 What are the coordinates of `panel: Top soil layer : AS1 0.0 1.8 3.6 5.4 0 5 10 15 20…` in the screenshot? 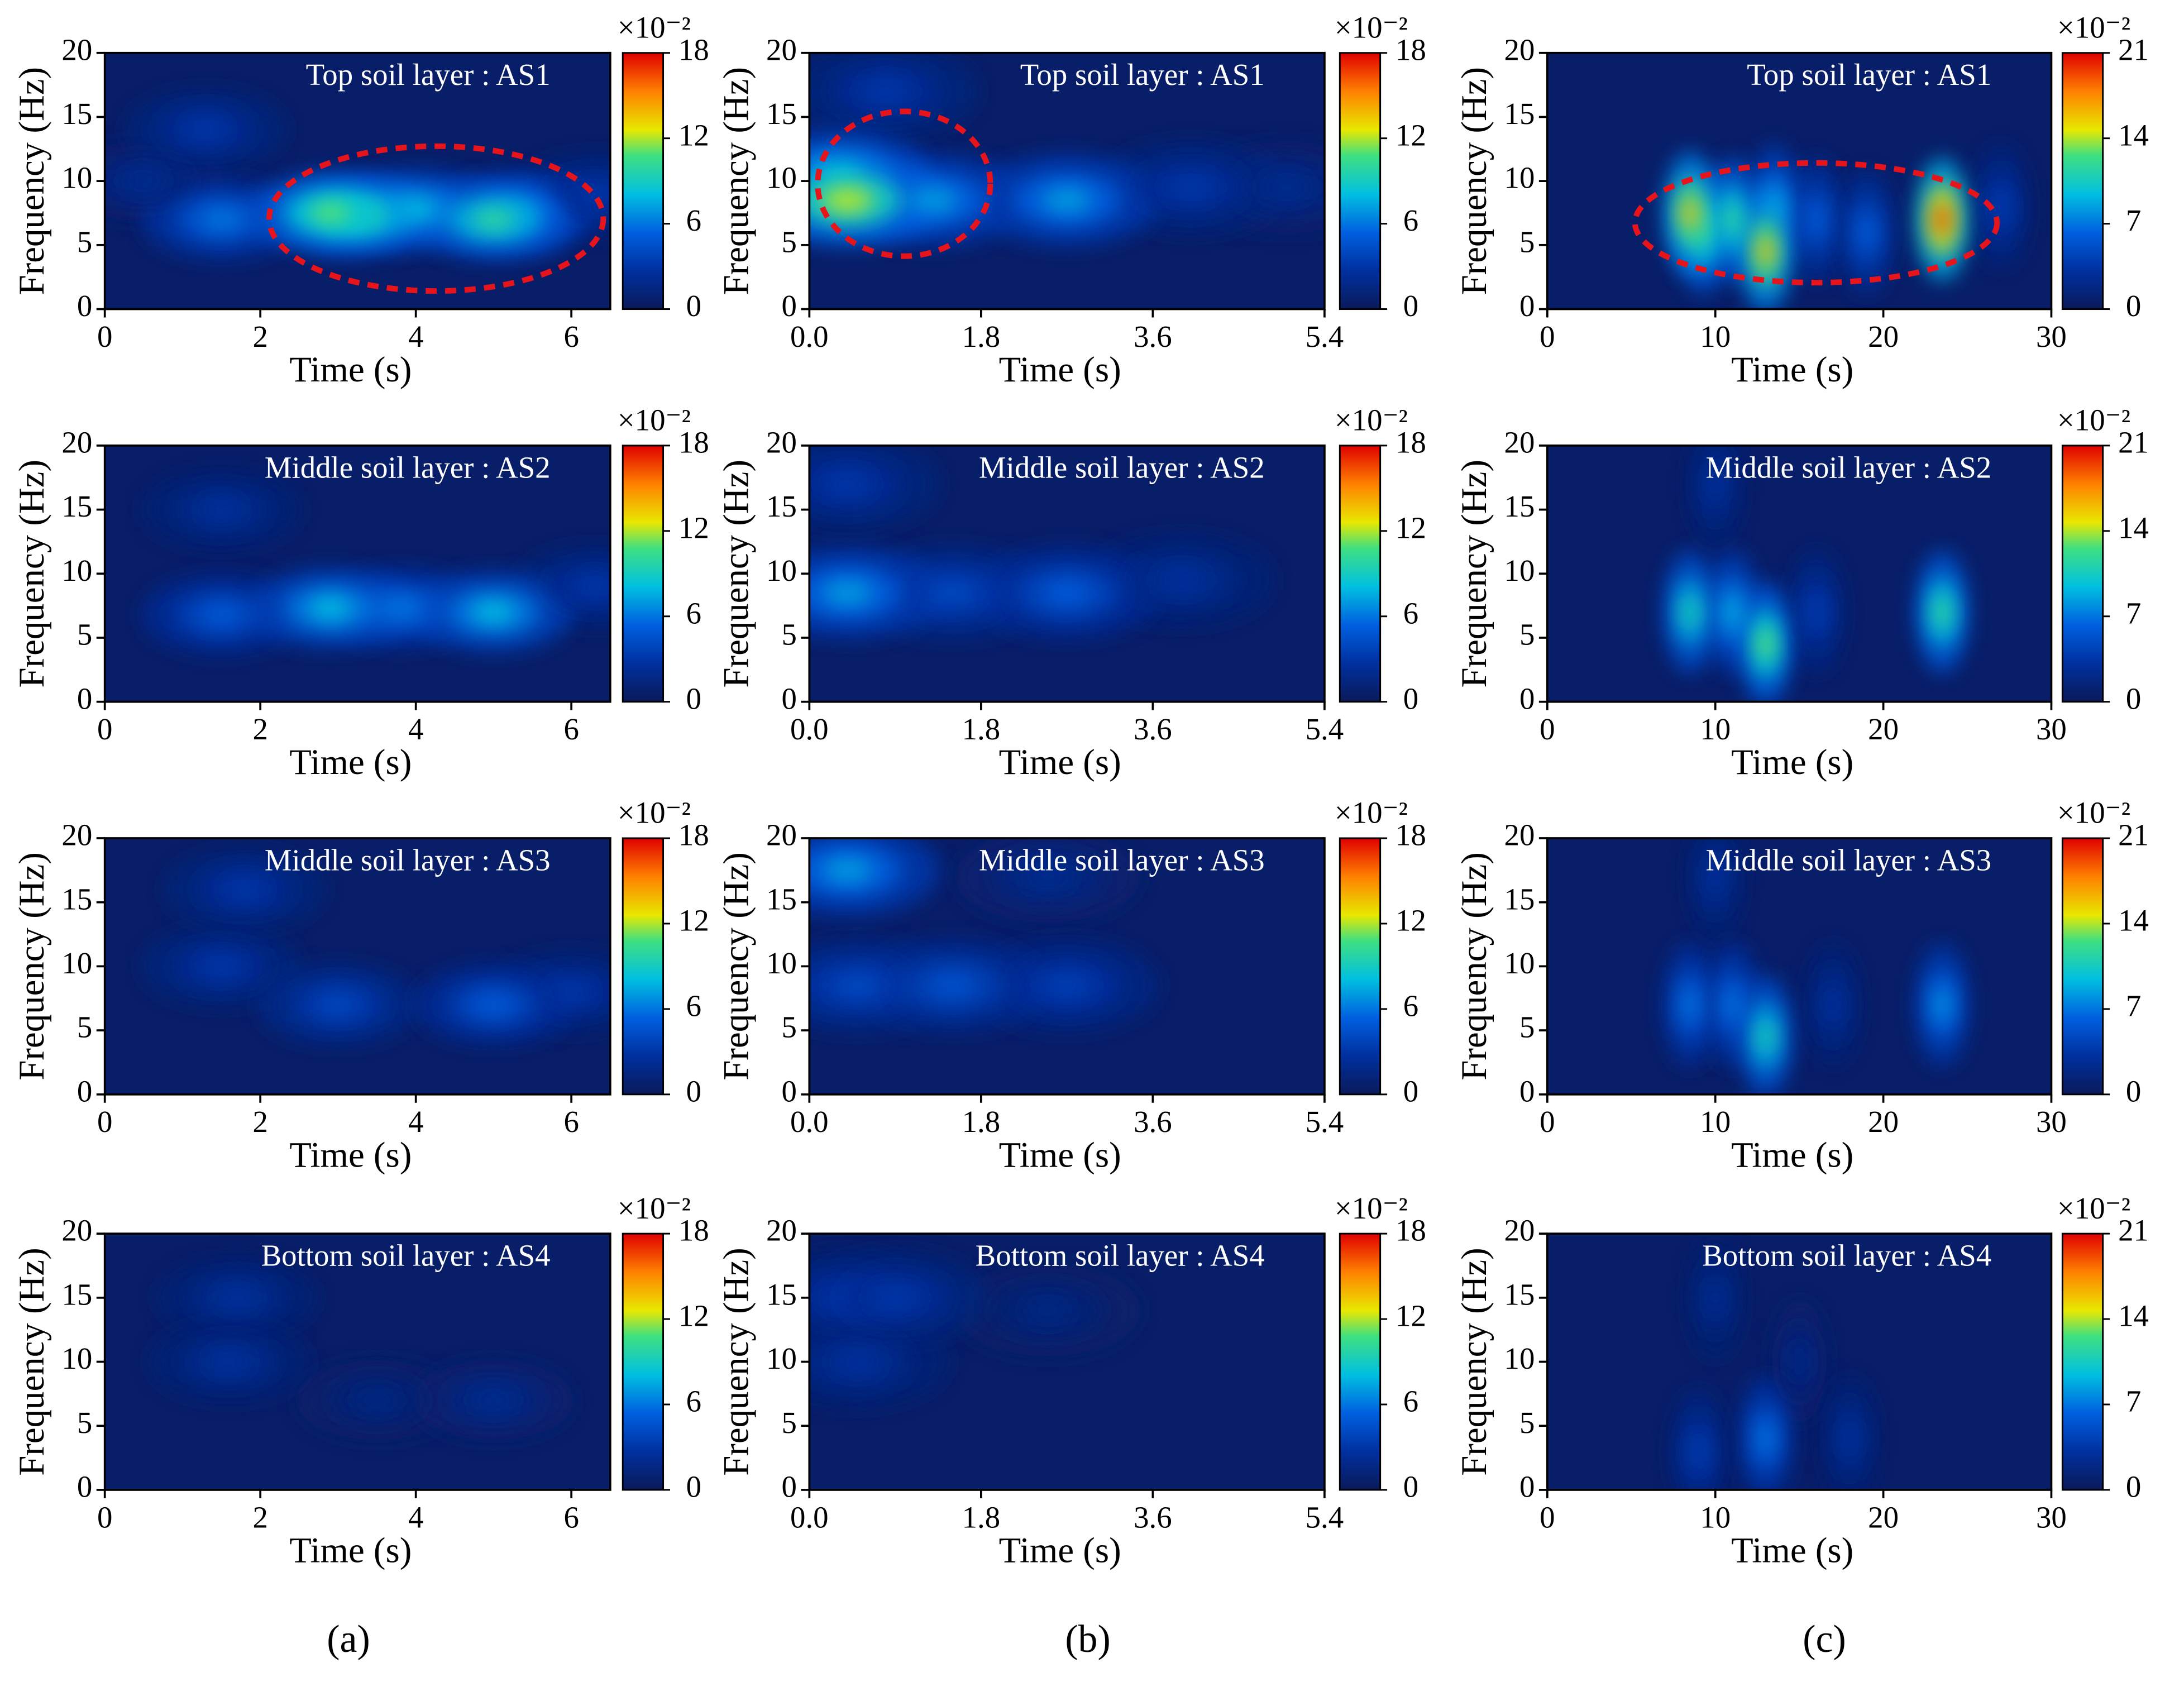 It's located at (1071, 200).